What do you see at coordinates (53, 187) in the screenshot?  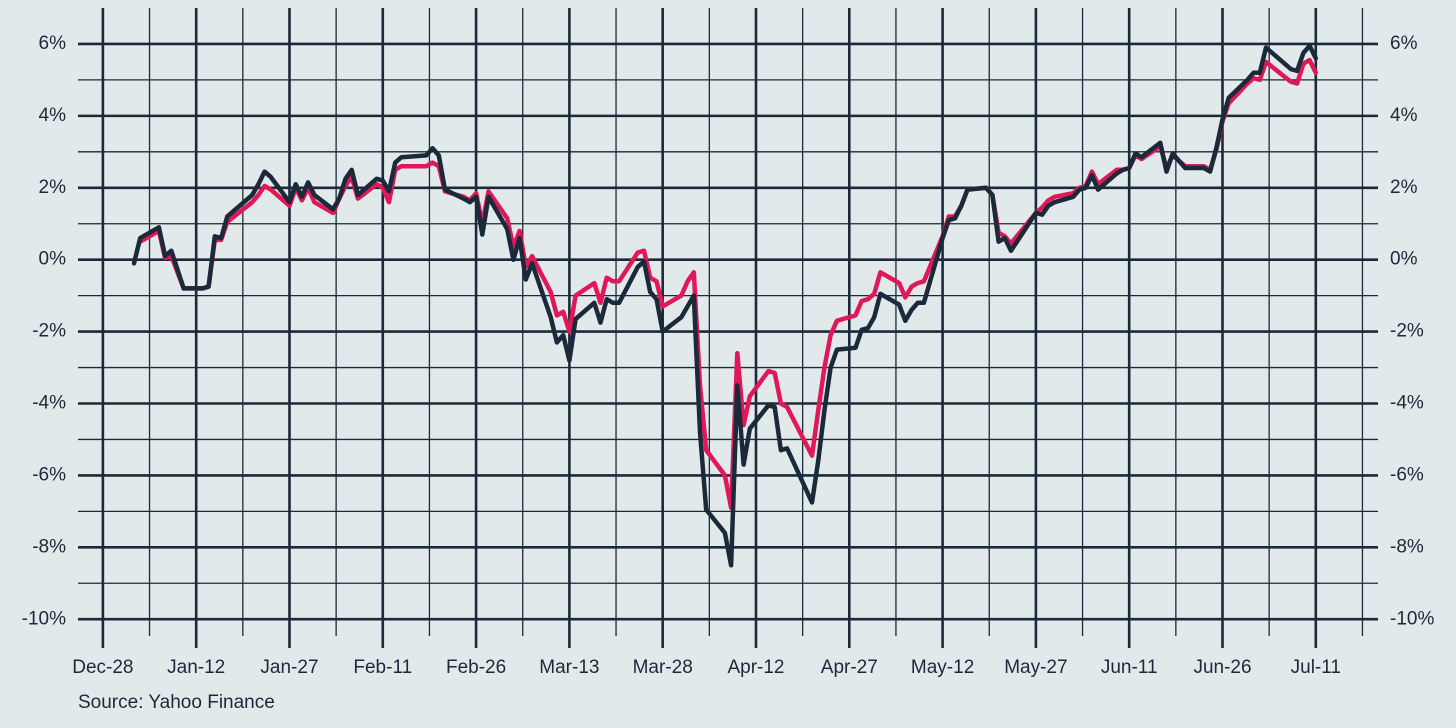 I see `y-tick-label: 2%` at bounding box center [53, 187].